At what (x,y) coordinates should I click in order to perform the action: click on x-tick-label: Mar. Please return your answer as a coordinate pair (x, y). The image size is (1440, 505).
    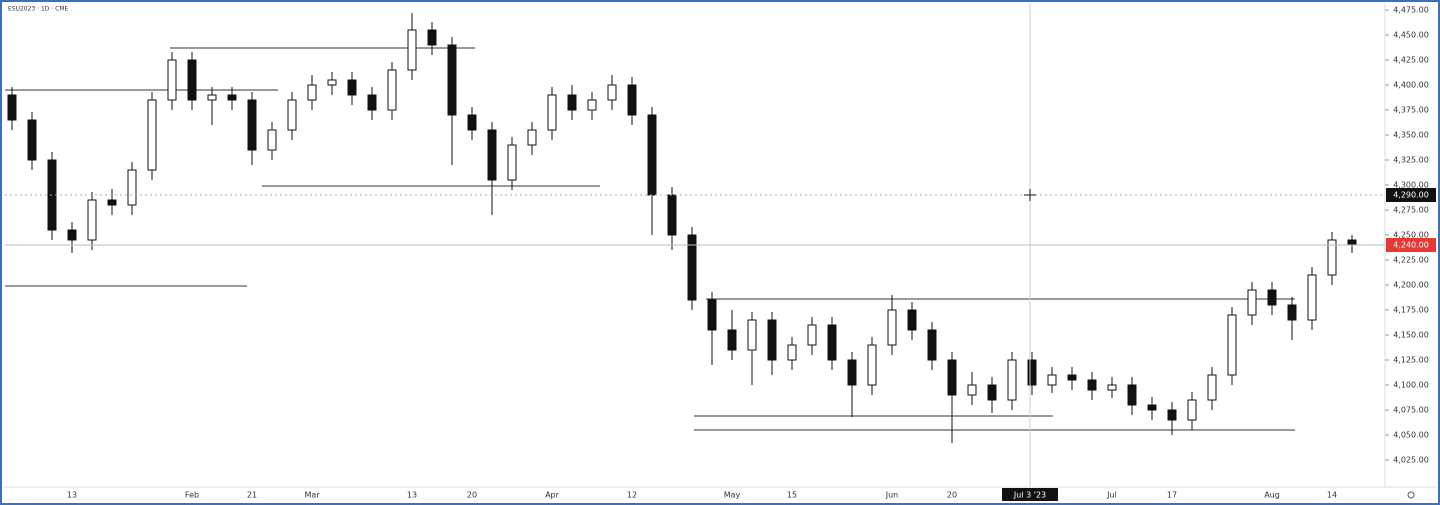
    Looking at the image, I should click on (312, 495).